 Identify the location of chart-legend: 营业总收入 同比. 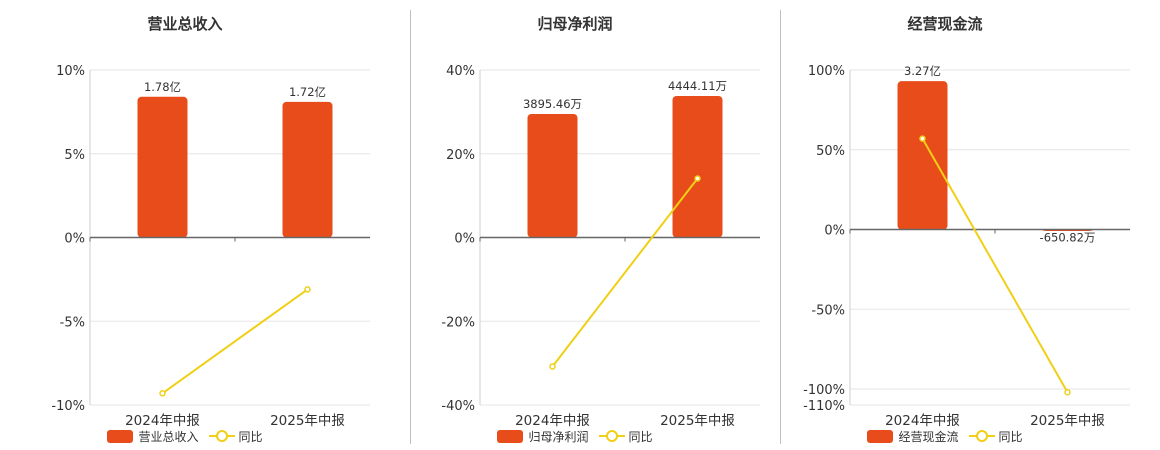
(185, 436).